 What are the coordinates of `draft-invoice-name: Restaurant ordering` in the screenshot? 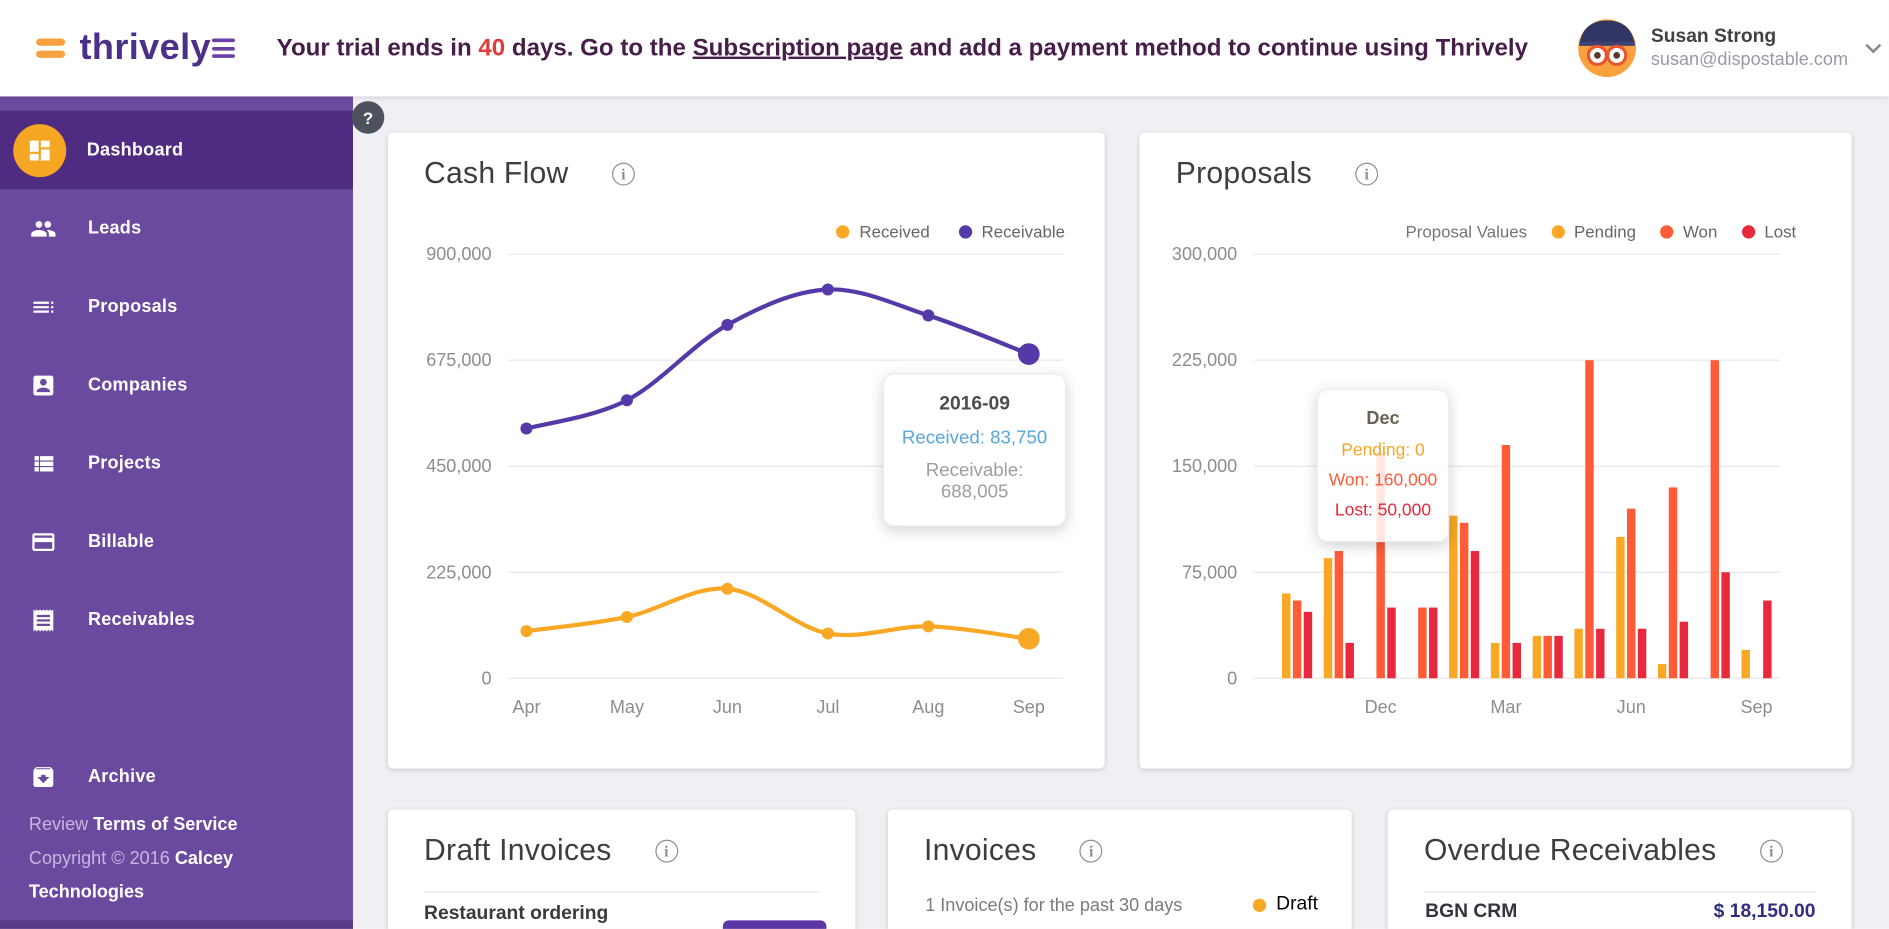 It's located at (516, 914).